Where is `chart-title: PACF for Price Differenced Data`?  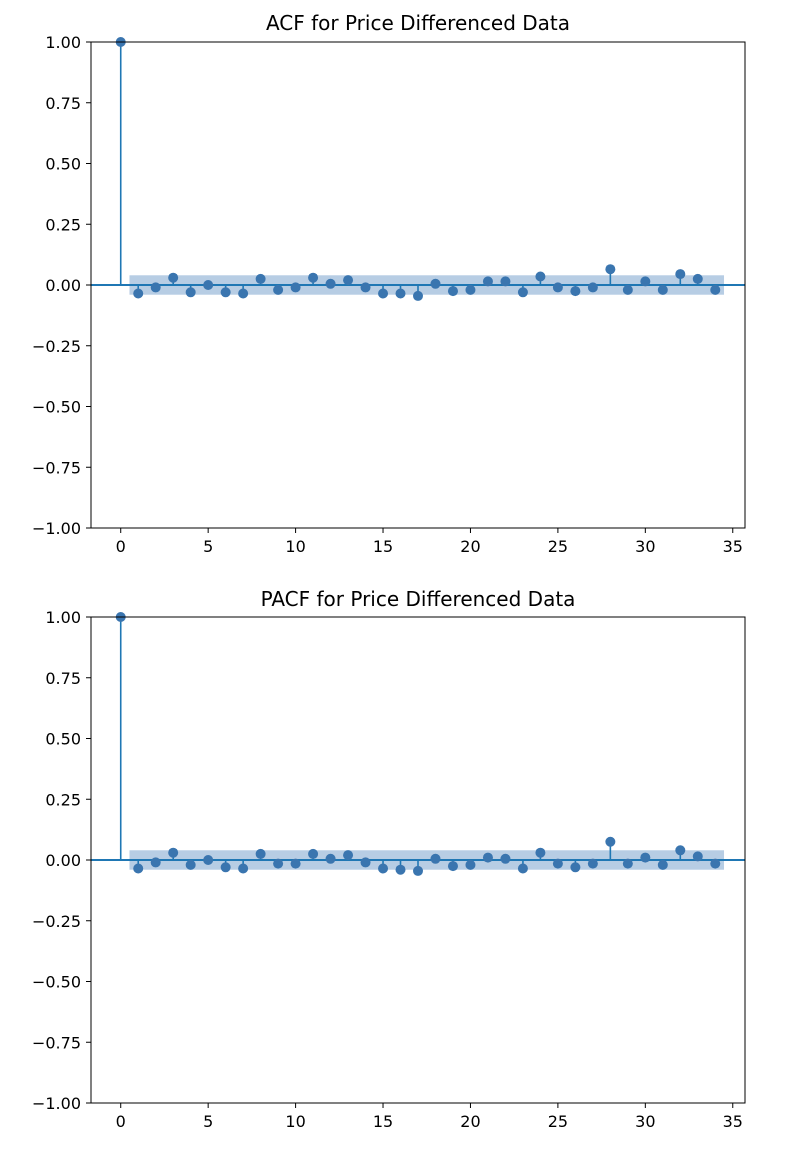
chart-title: PACF for Price Differenced Data is located at coordinates (418, 599).